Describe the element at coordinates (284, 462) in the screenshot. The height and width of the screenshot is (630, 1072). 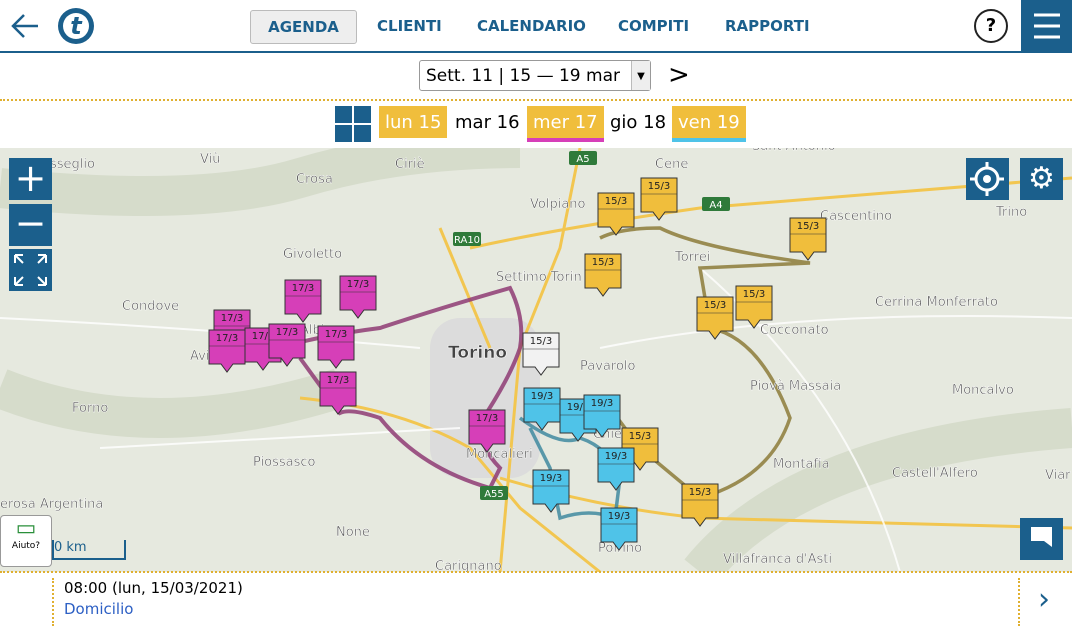
I see `place-label: Piossasco` at that location.